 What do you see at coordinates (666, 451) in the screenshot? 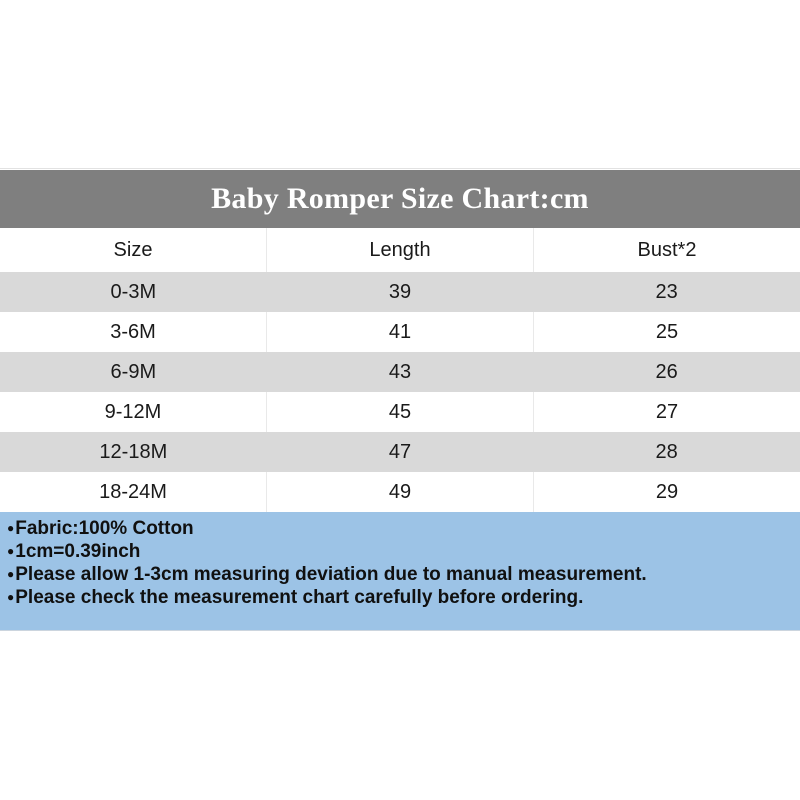
I see `cell-bust: 28` at bounding box center [666, 451].